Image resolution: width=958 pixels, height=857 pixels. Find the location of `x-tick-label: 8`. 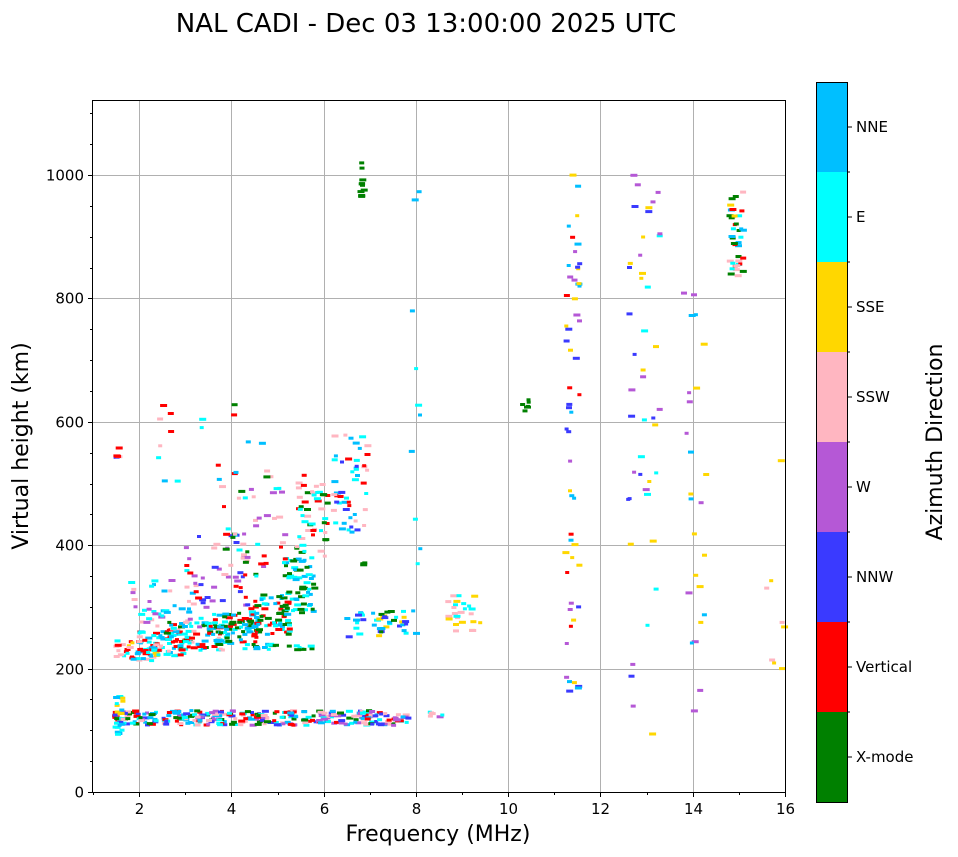

x-tick-label: 8 is located at coordinates (417, 809).